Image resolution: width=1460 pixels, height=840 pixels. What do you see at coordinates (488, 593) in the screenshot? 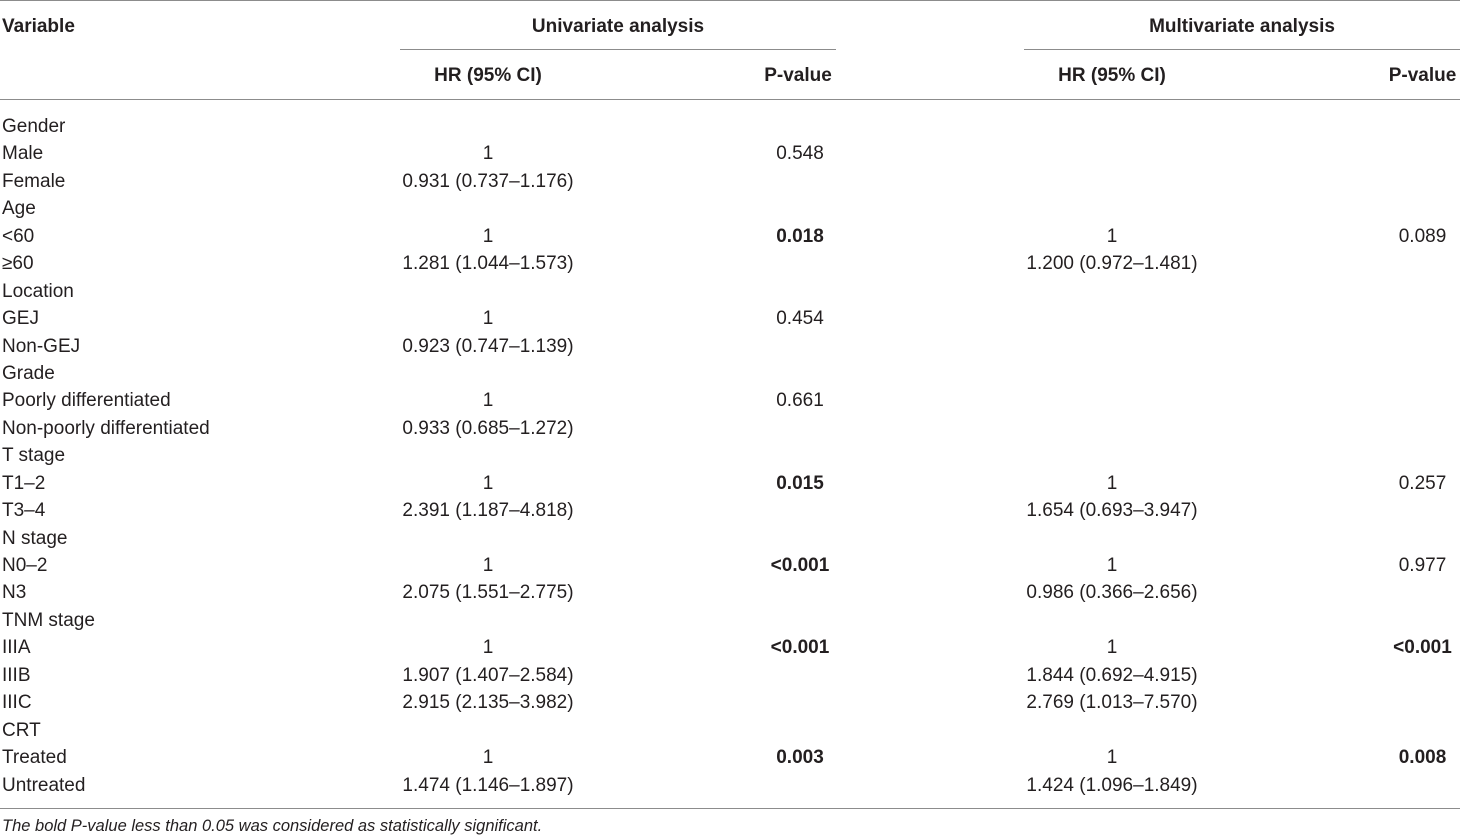
I see `cell-univariate-hr: 2.075 (1.551–2.775)` at bounding box center [488, 593].